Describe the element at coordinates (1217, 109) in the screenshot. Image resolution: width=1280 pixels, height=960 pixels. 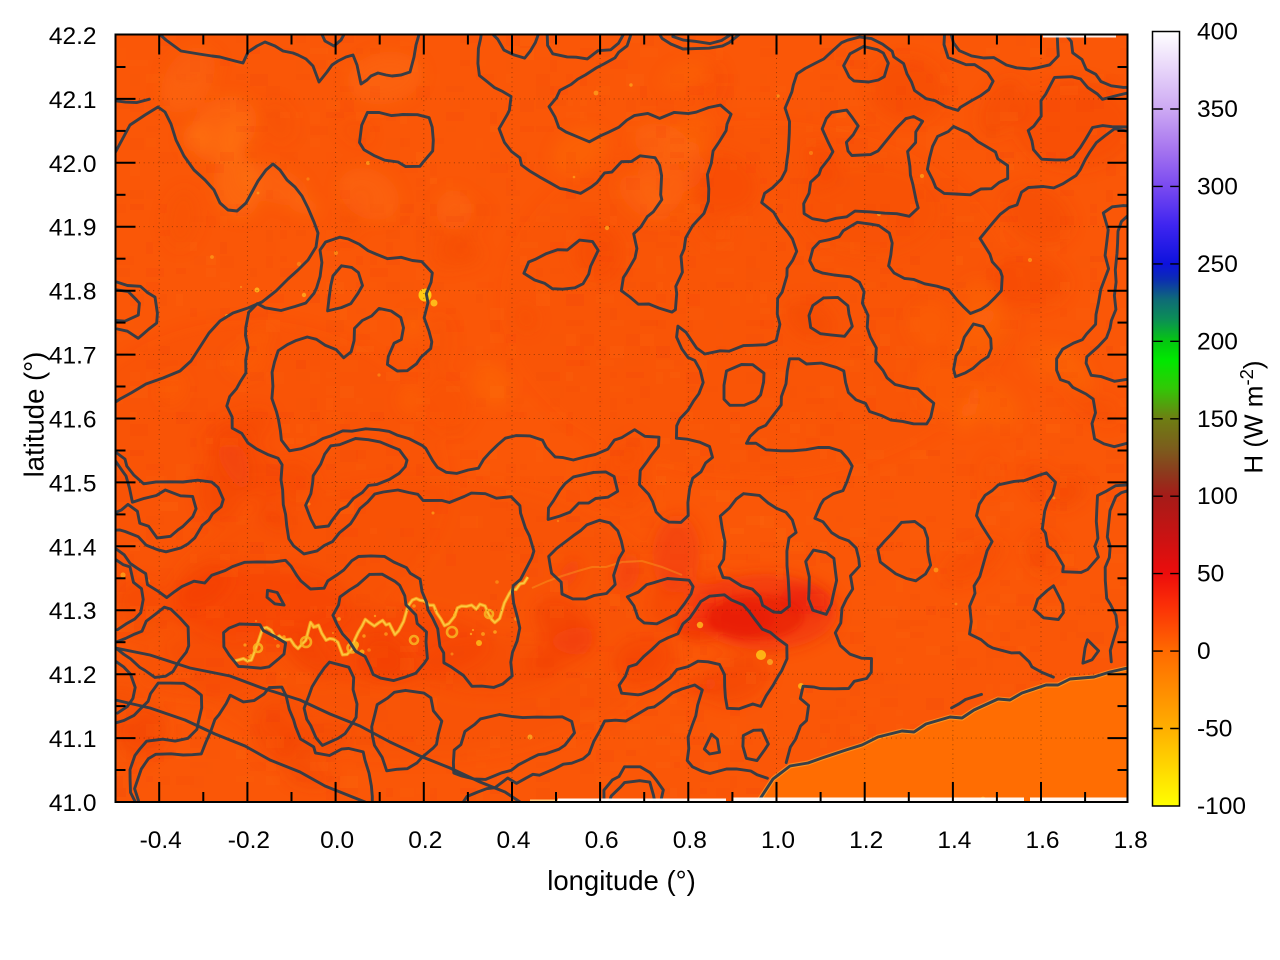
I see `svg-text: 350` at that location.